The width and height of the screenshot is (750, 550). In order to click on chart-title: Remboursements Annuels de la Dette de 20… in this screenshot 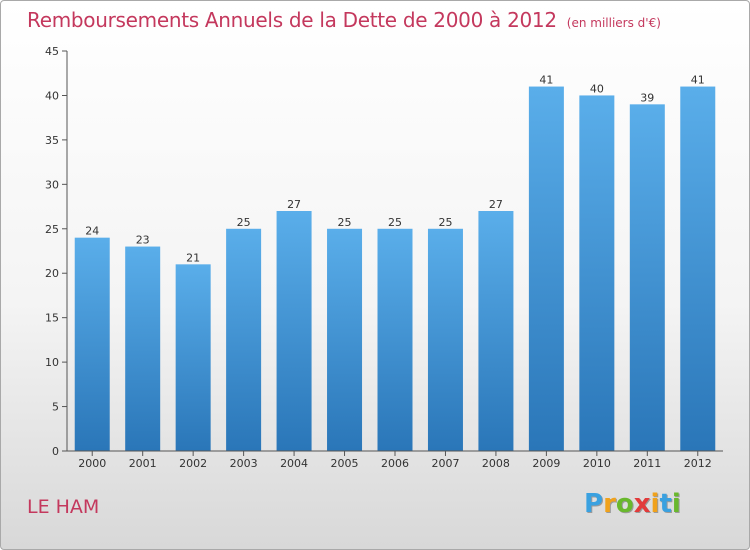, I will do `click(344, 20)`.